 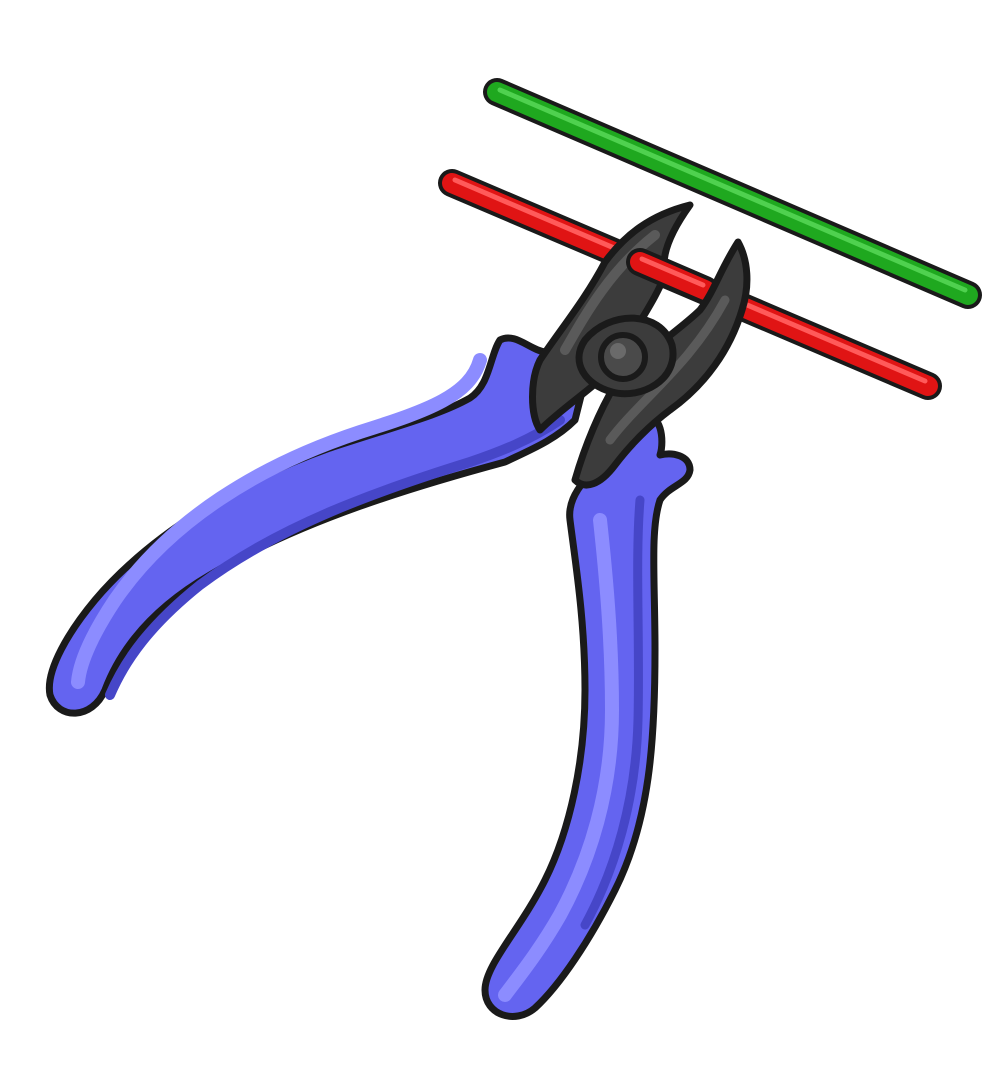 I want to click on right-handle, so click(x=587, y=717).